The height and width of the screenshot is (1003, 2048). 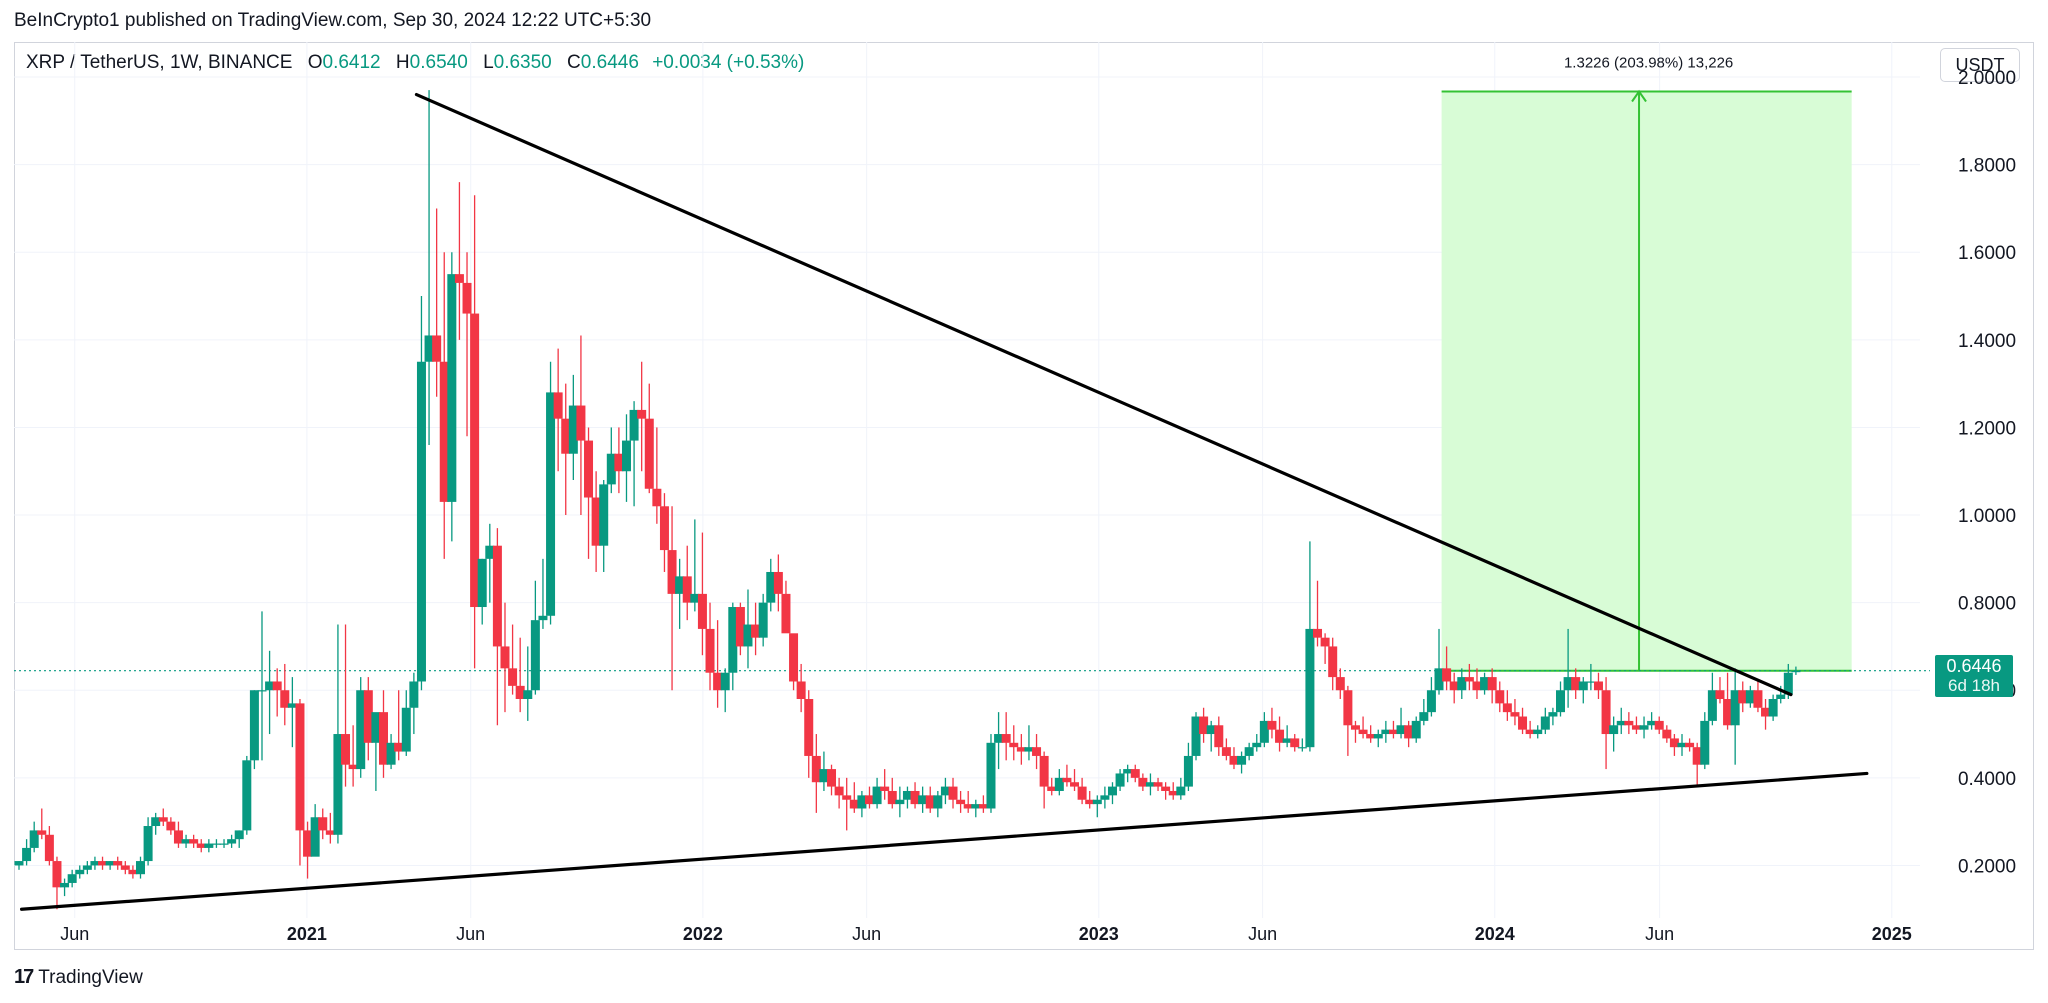 What do you see at coordinates (703, 934) in the screenshot?
I see `x-tick-label: 2022` at bounding box center [703, 934].